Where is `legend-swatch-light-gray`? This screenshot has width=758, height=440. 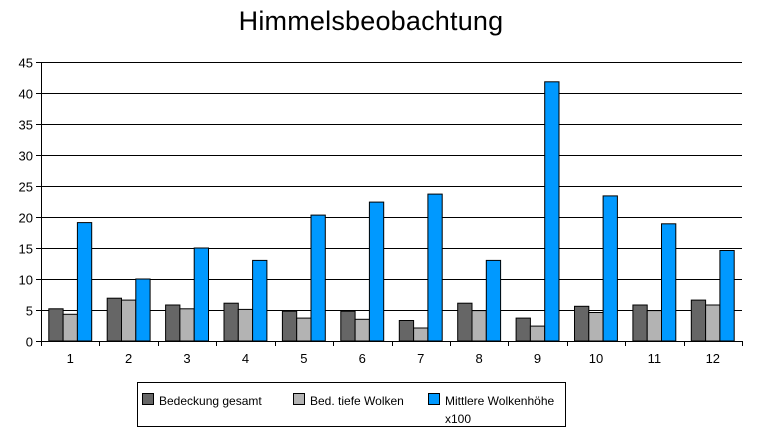 legend-swatch-light-gray is located at coordinates (299, 399).